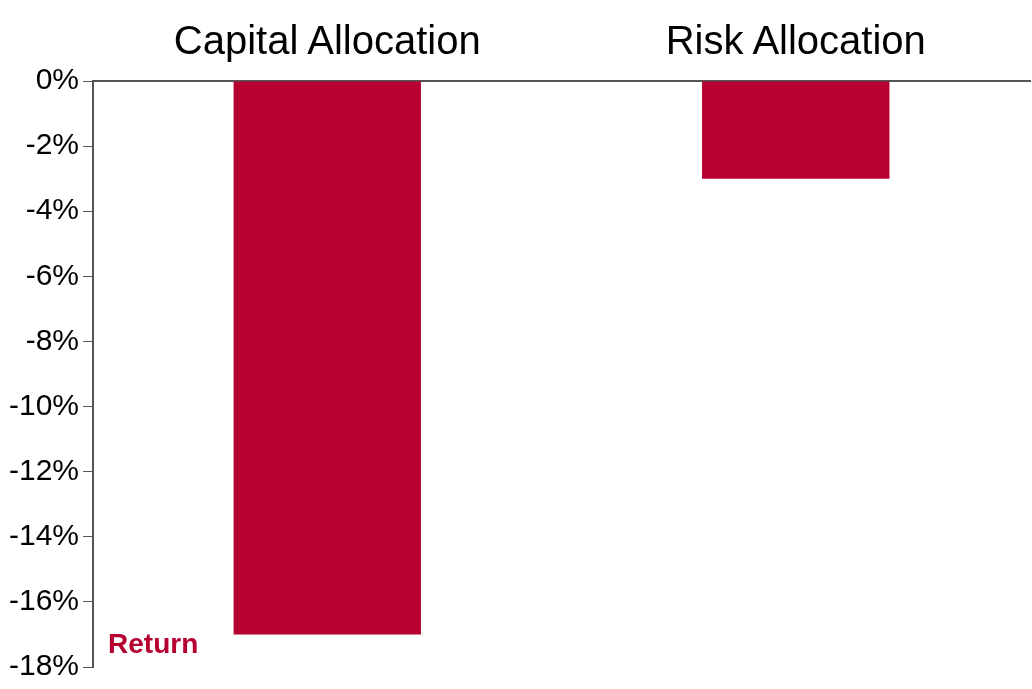 The height and width of the screenshot is (689, 1032). What do you see at coordinates (327, 40) in the screenshot?
I see `x-tick-label: Capital Allocation` at bounding box center [327, 40].